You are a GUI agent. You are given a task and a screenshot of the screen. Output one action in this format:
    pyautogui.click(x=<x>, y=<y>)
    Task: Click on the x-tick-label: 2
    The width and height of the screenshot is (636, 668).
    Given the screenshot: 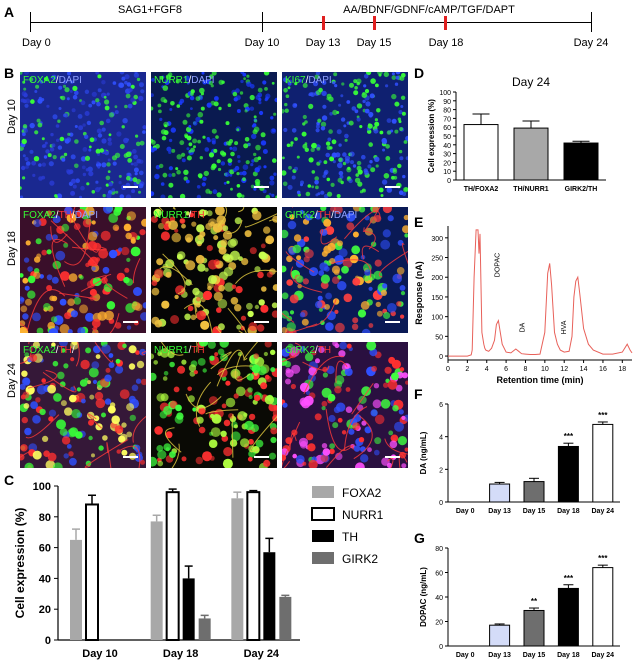 What is the action you would take?
    pyautogui.click(x=467, y=369)
    